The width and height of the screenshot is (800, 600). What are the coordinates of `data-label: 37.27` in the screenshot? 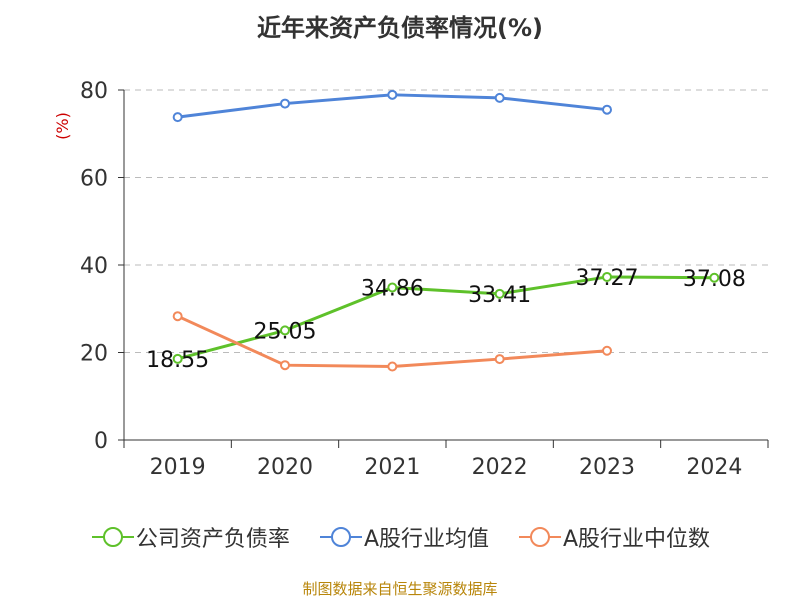 It's located at (607, 278).